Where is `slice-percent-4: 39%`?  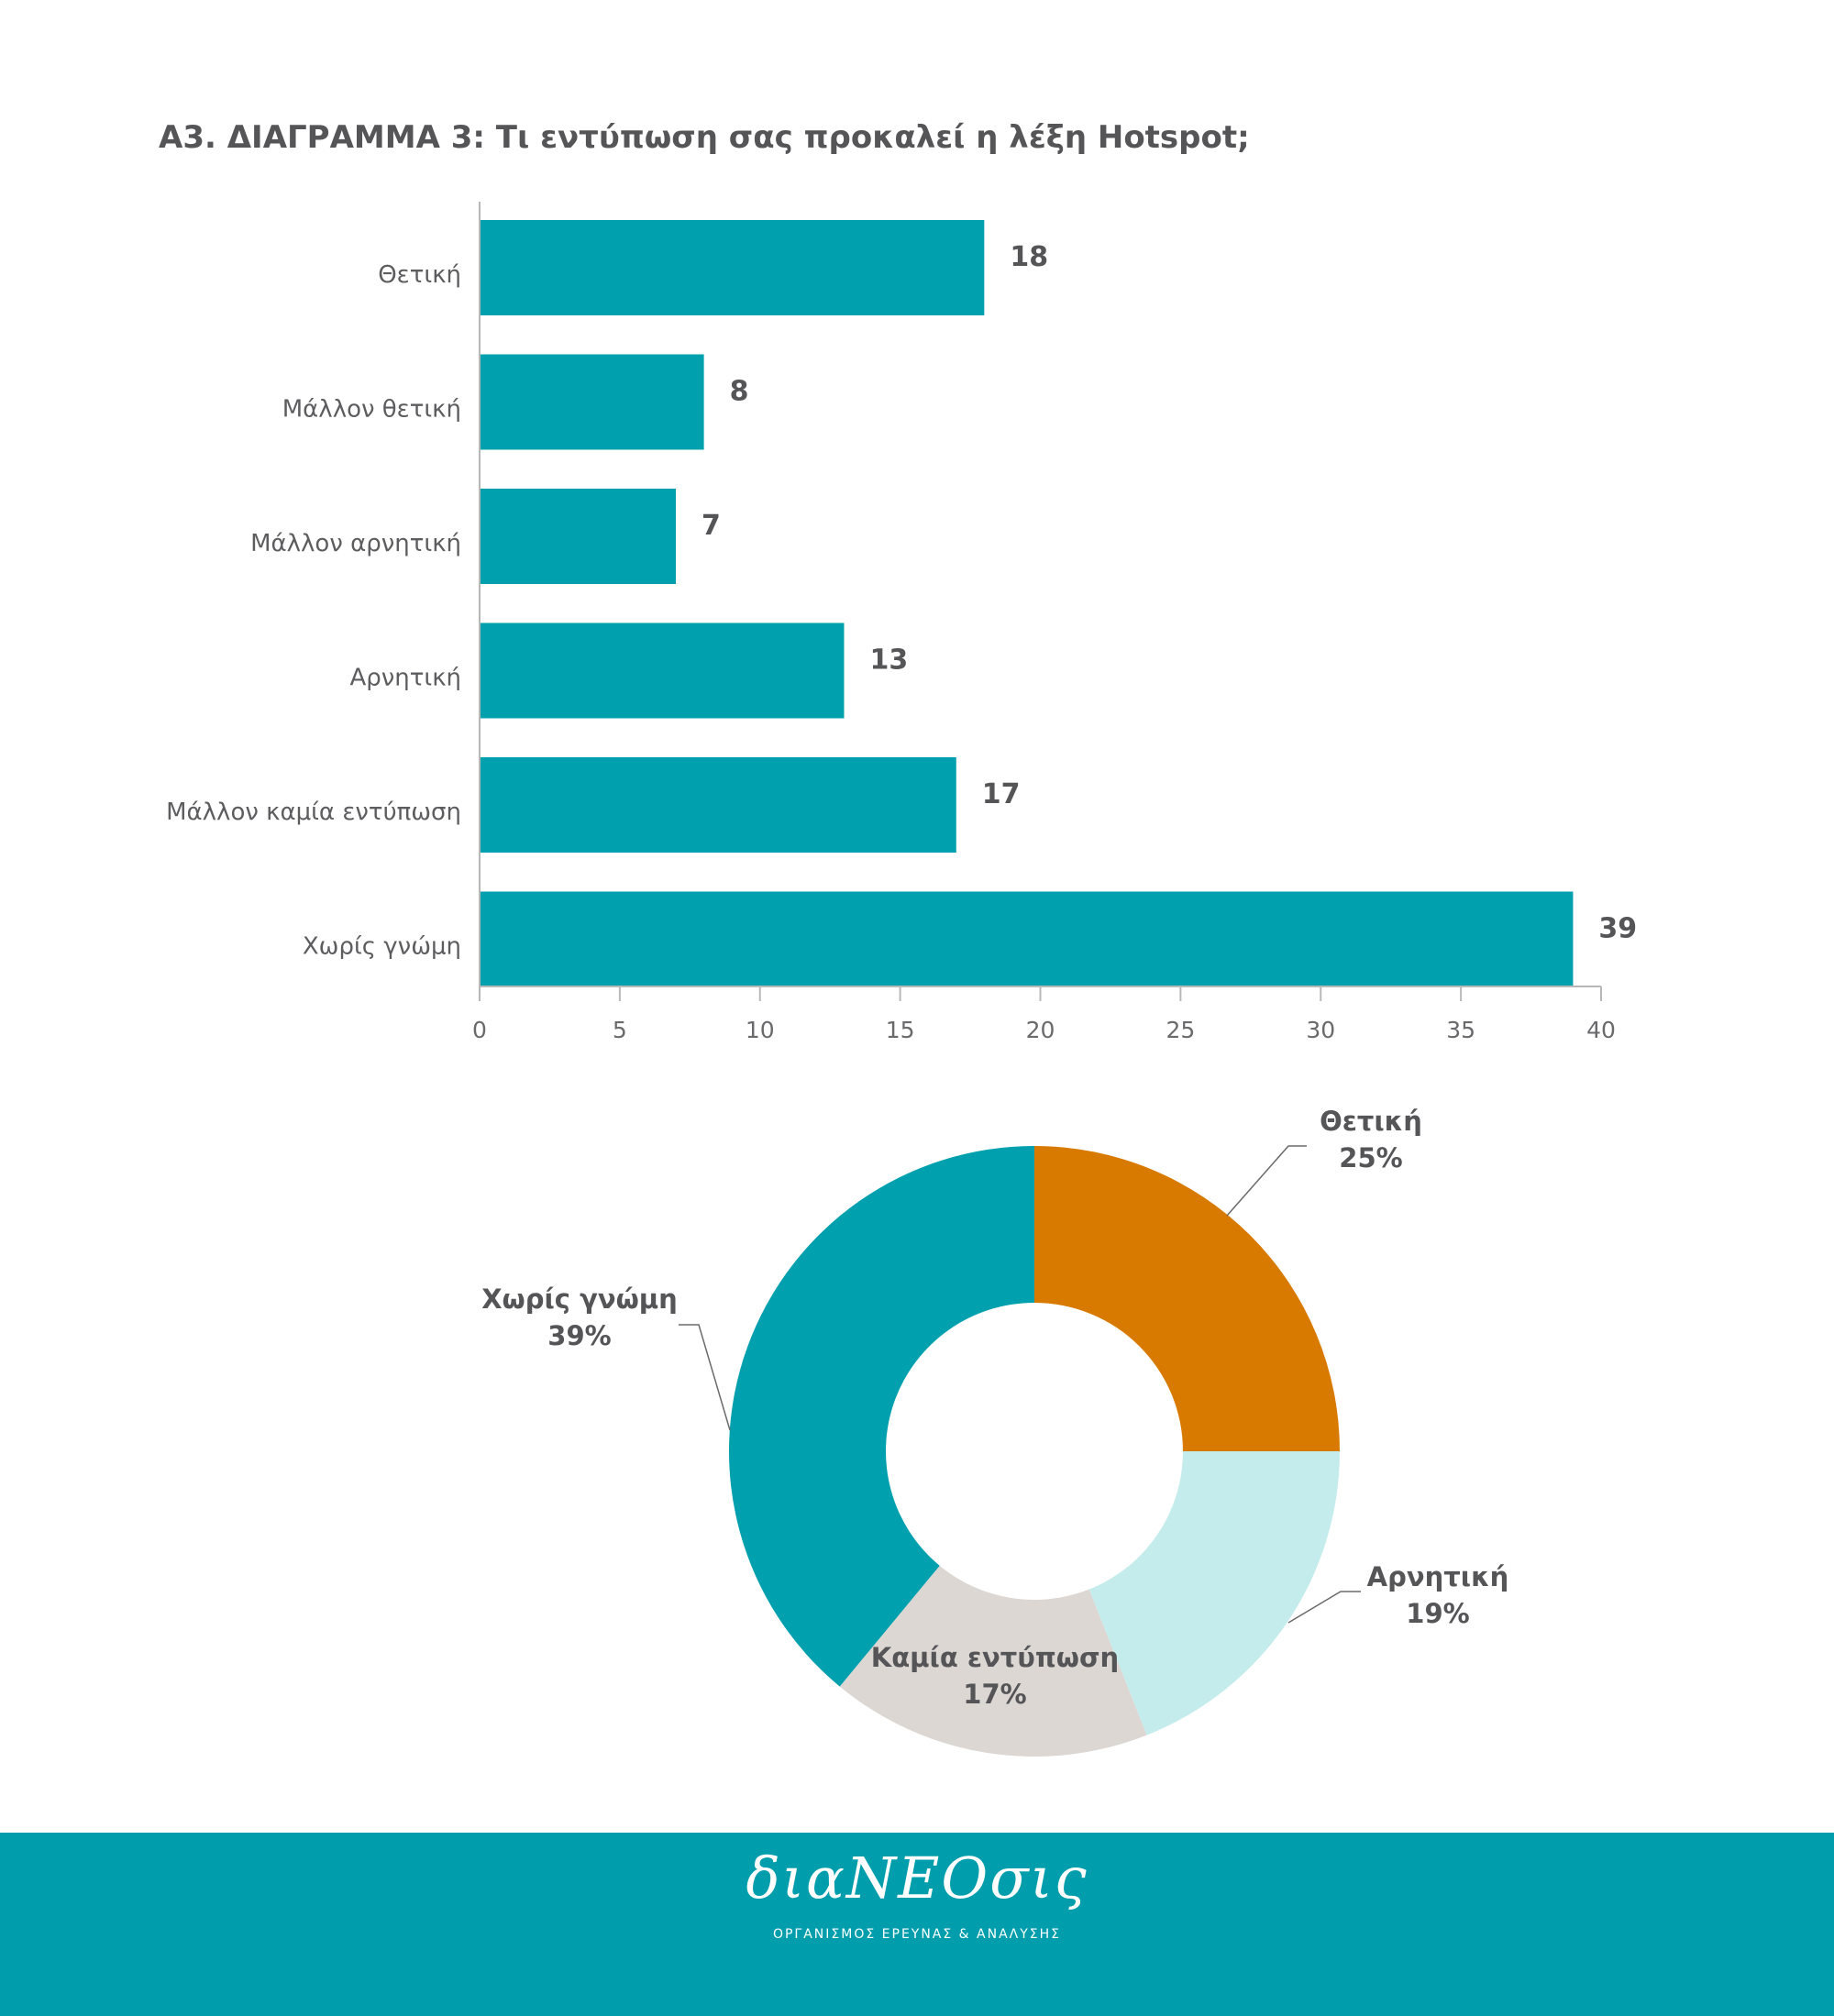 slice-percent-4: 39% is located at coordinates (579, 1335).